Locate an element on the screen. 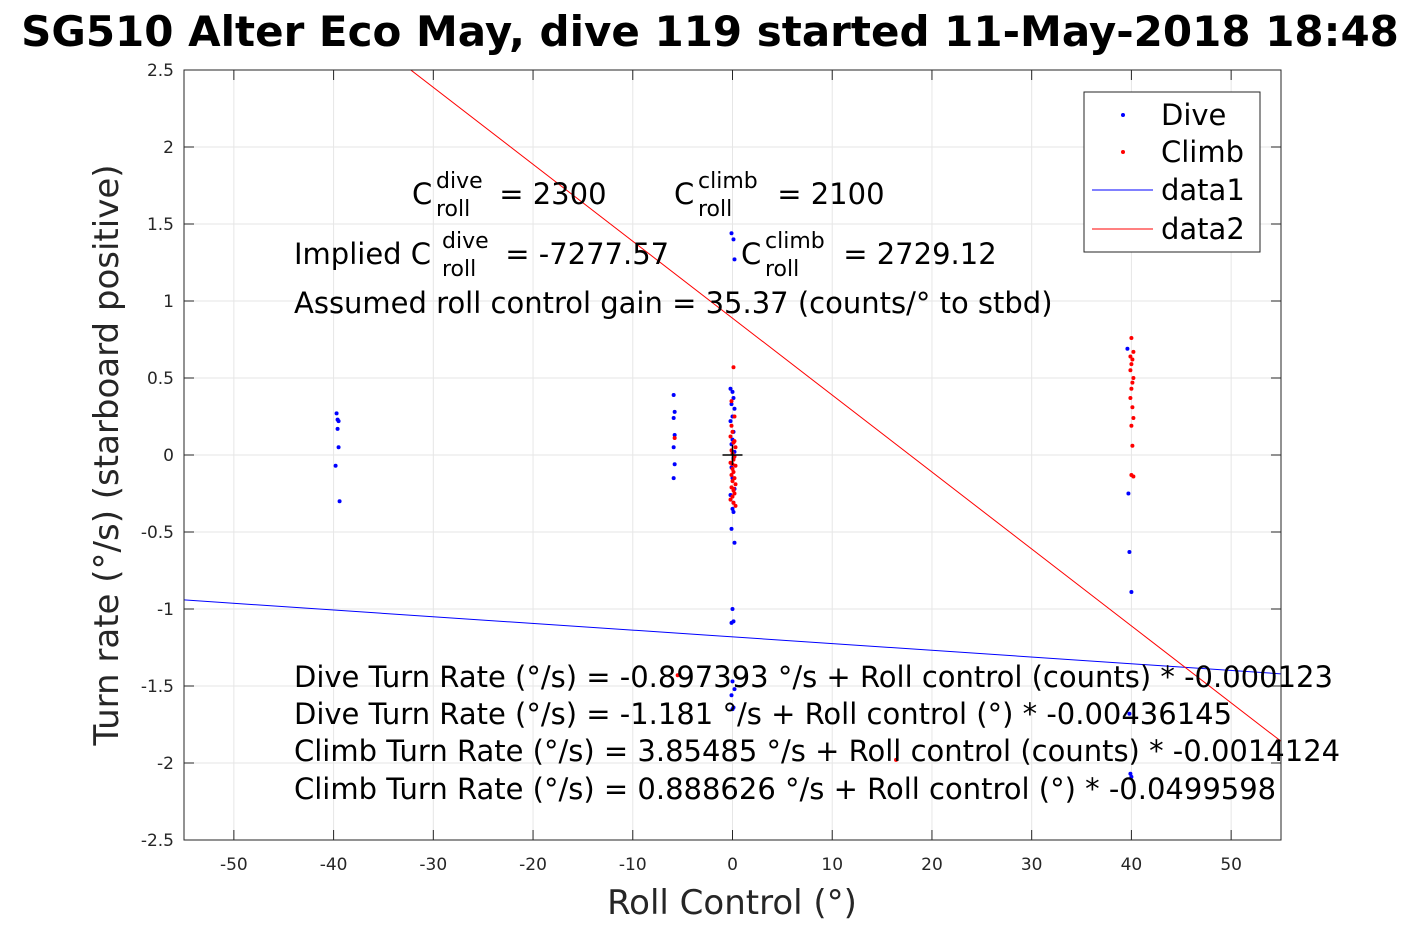 The image size is (1417, 945). c-roll-dive-c: C is located at coordinates (422, 194).